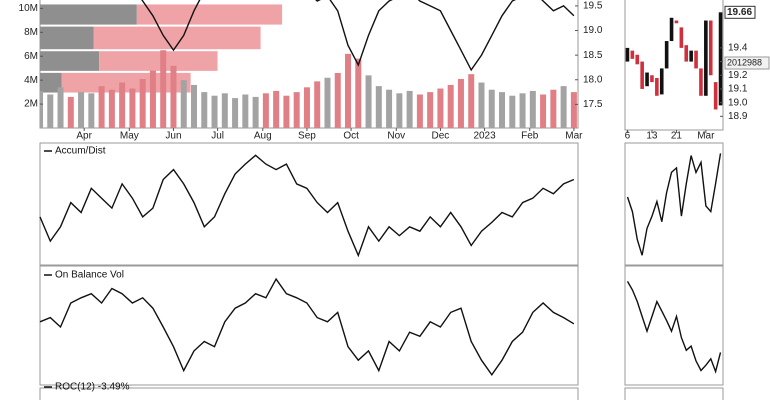  I want to click on x-tick-label: Oct, so click(351, 136).